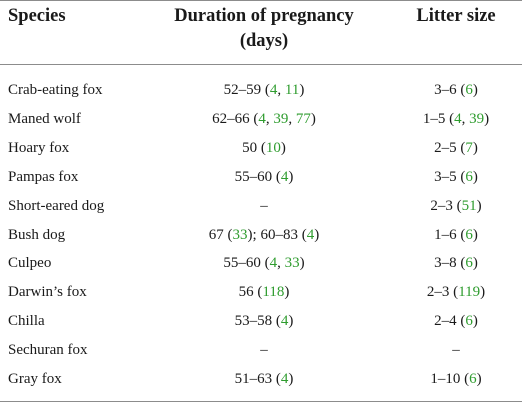 The image size is (522, 406). I want to click on table-row: Crab-eating fox 52–59 (4, 11) 3–6 (6), so click(261, 90).